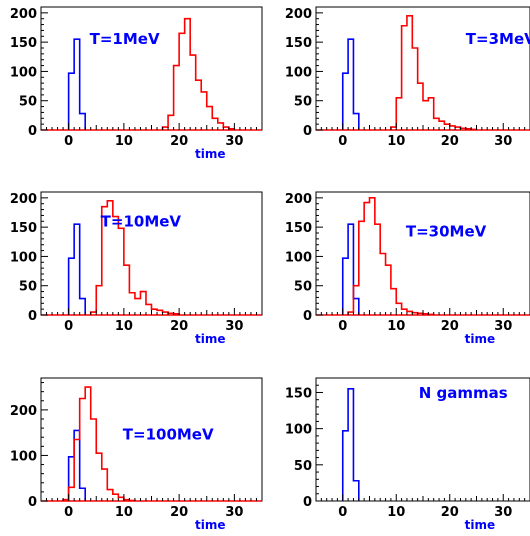  What do you see at coordinates (125, 39) in the screenshot?
I see `panel-annotation: T=1MeV` at bounding box center [125, 39].